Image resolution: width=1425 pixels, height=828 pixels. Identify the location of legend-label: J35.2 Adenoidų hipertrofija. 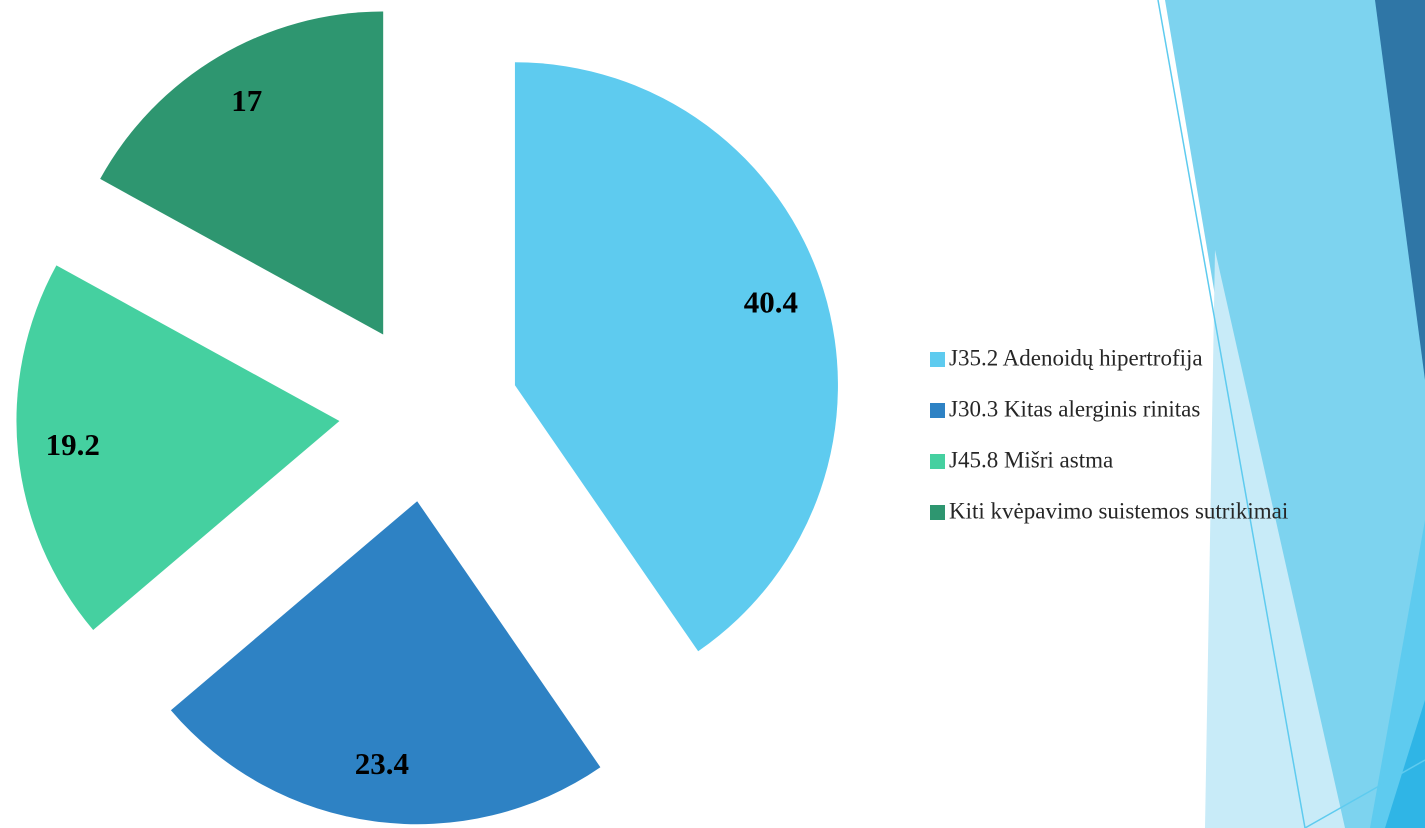
(1076, 357).